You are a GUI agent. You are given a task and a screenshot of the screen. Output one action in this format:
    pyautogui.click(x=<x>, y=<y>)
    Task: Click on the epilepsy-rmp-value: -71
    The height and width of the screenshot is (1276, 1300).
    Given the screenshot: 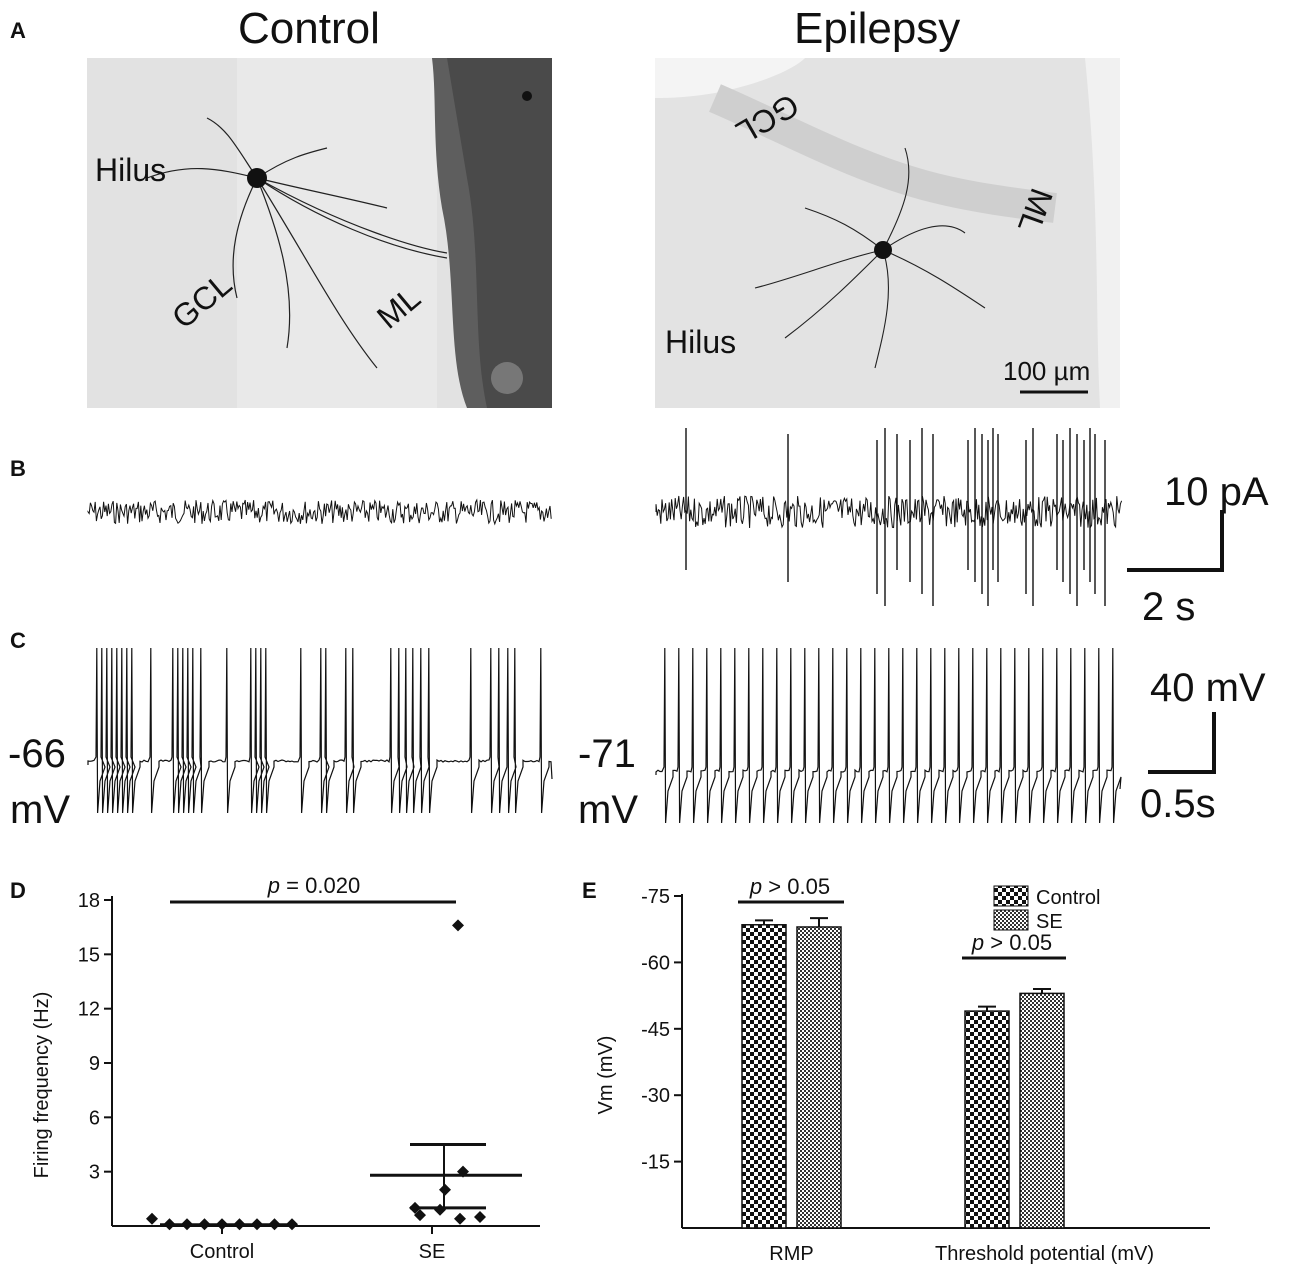 What is the action you would take?
    pyautogui.click(x=607, y=754)
    